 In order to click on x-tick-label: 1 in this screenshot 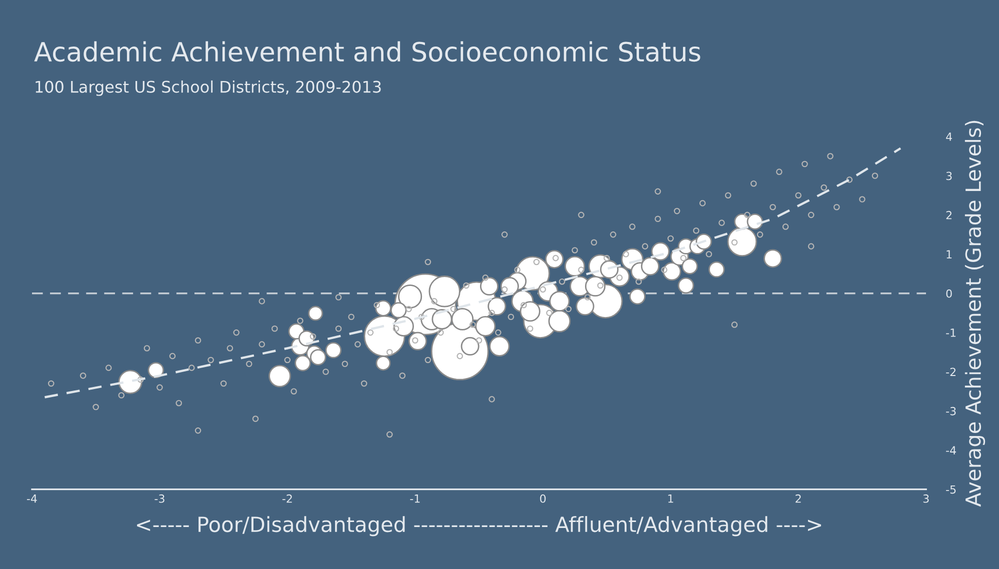, I will do `click(671, 498)`.